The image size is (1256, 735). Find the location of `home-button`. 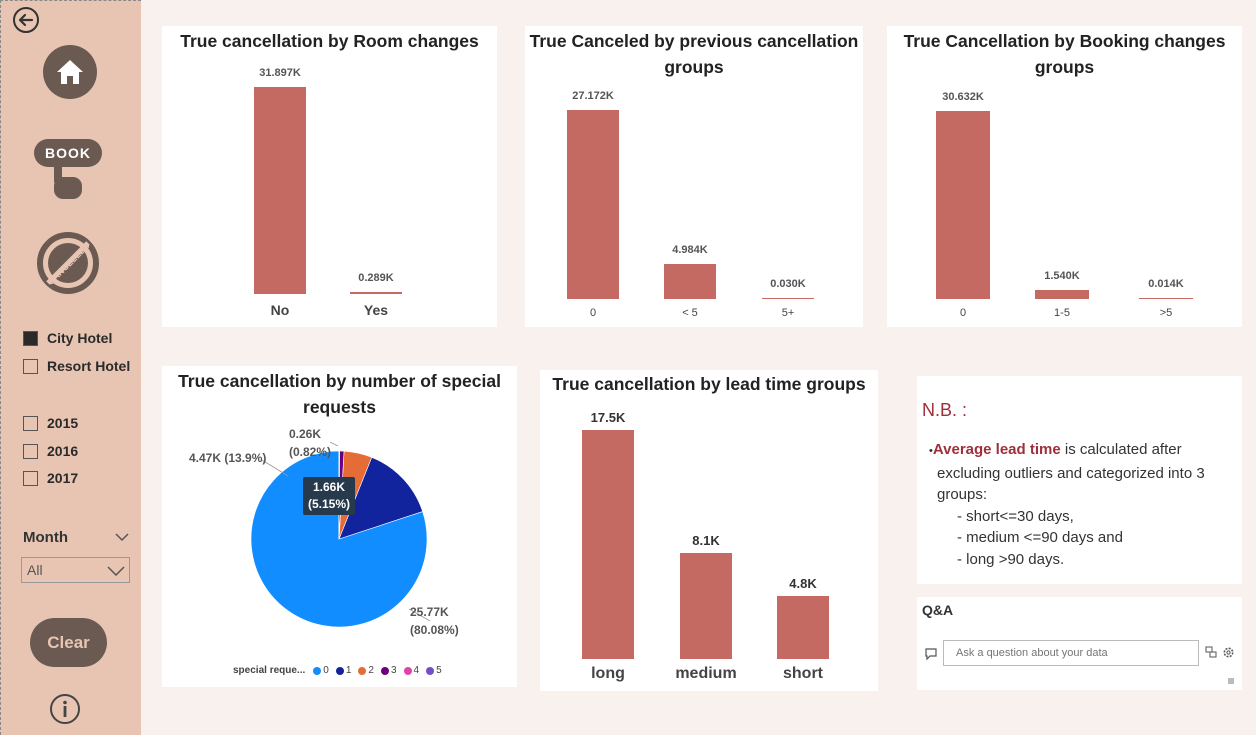

home-button is located at coordinates (70, 72).